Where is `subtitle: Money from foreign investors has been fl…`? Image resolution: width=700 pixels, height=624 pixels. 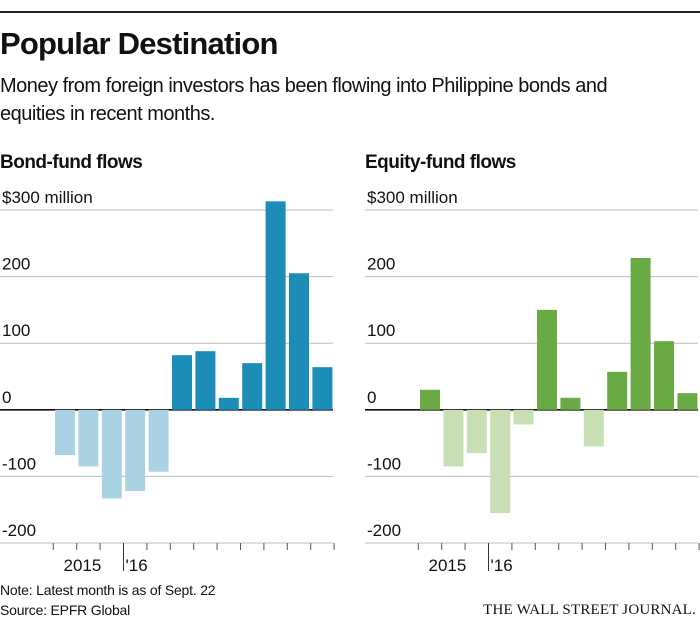
subtitle: Money from foreign investors has been fl… is located at coordinates (304, 100).